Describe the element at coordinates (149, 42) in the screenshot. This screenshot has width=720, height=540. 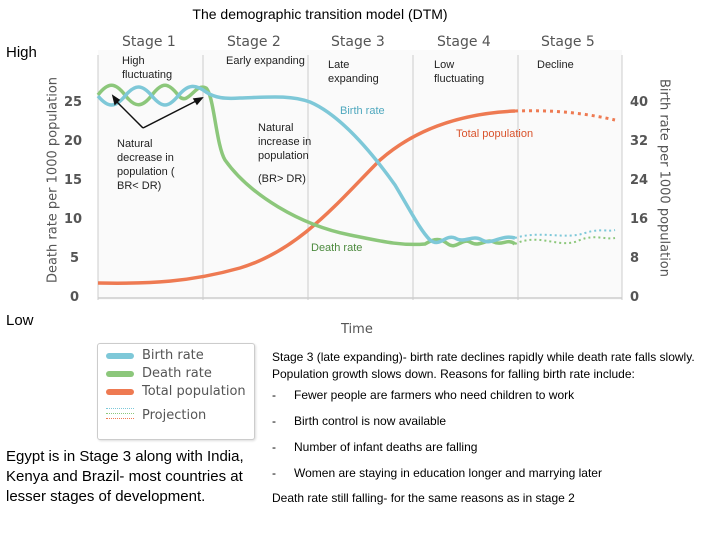
I see `stage-1-label: Stage 1` at that location.